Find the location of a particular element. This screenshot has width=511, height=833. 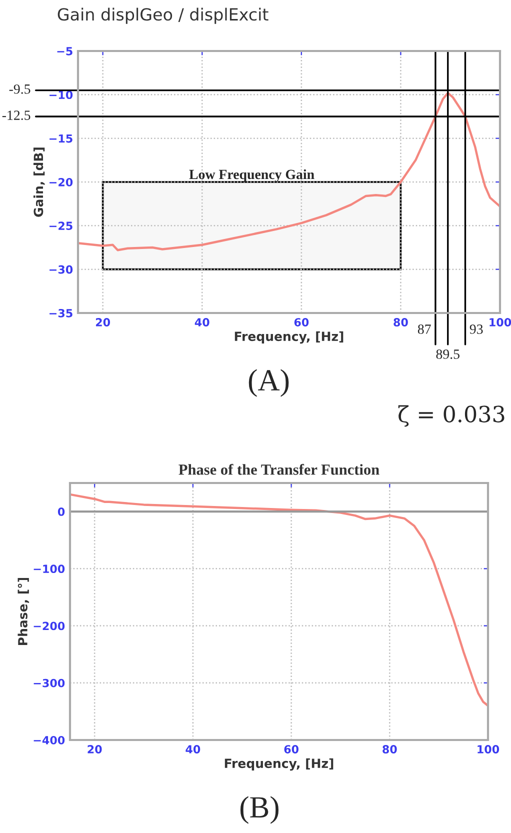

ref-line-label: -12.5 is located at coordinates (16, 115).